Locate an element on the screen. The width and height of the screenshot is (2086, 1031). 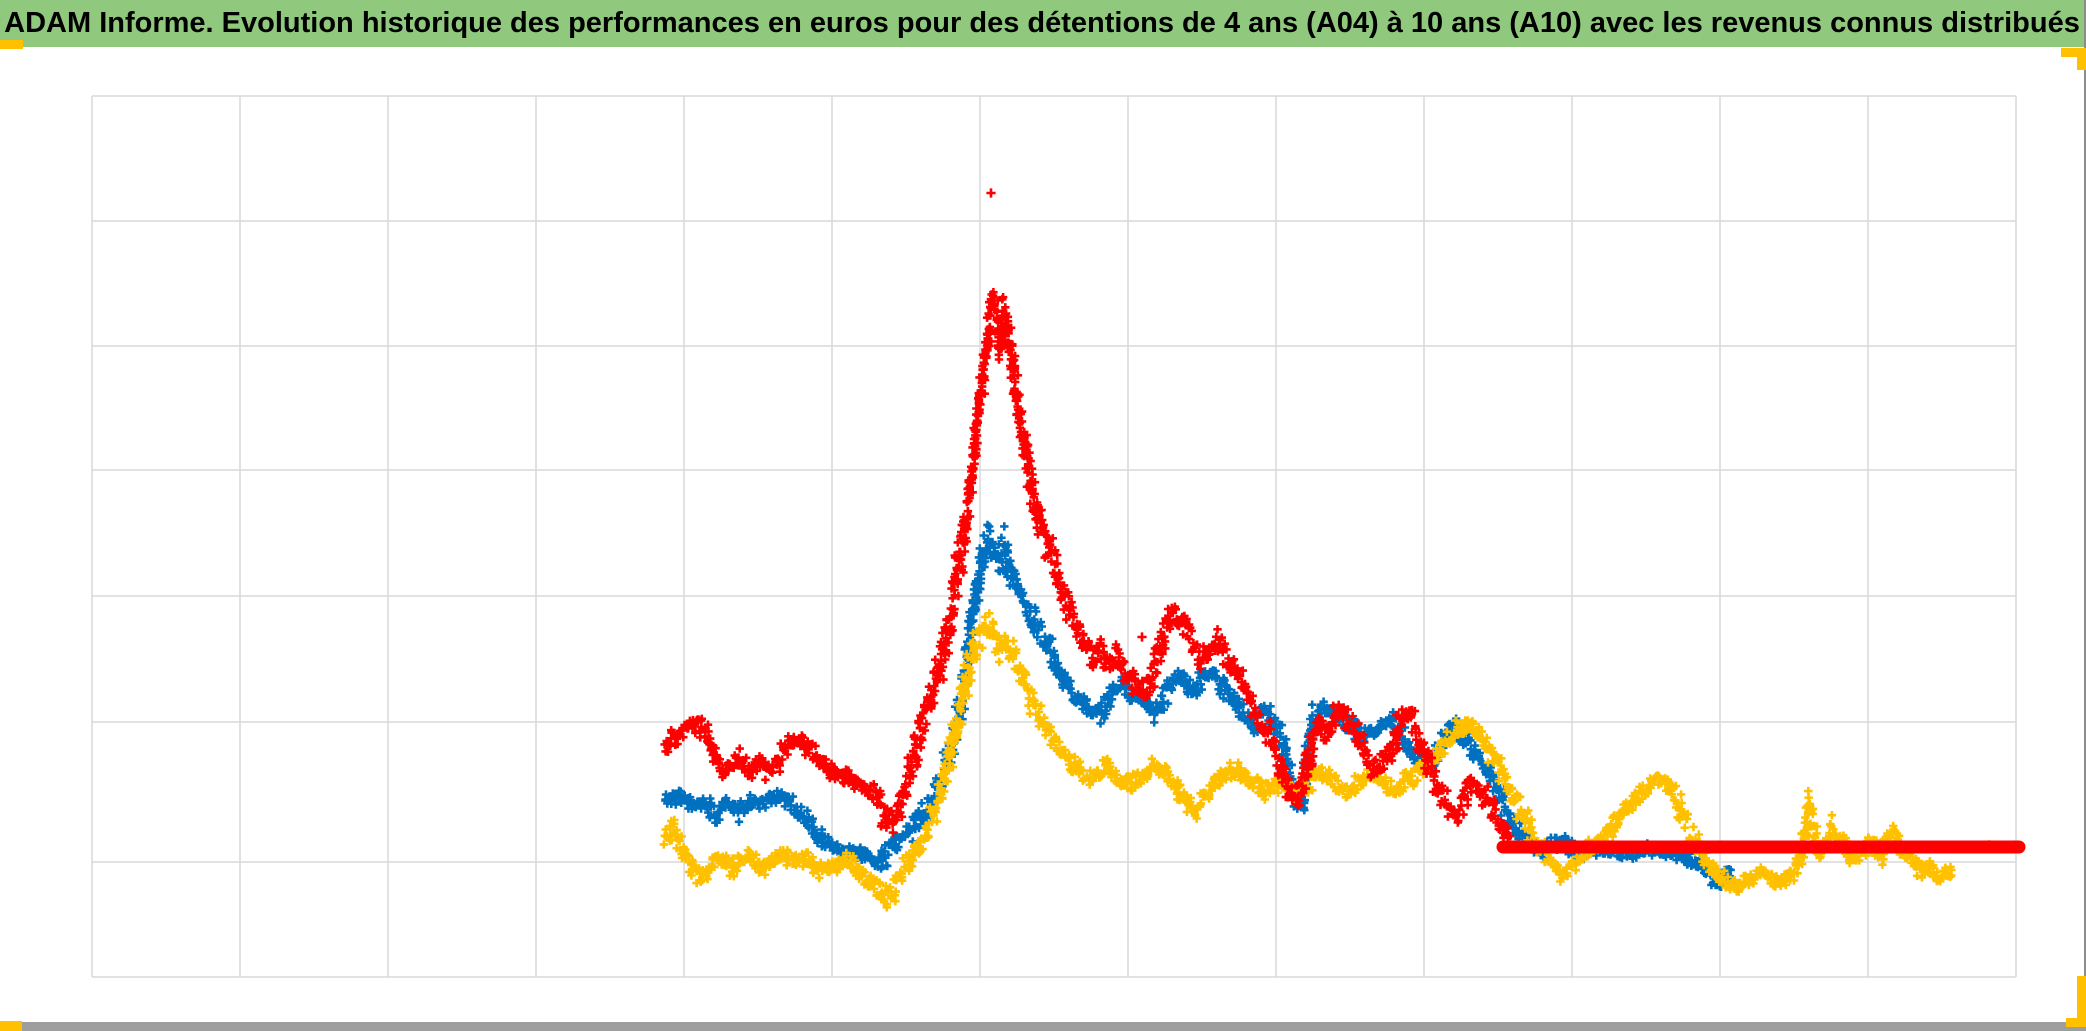
yellow-corner-mark-top-right-v is located at coordinates (2081, 59).